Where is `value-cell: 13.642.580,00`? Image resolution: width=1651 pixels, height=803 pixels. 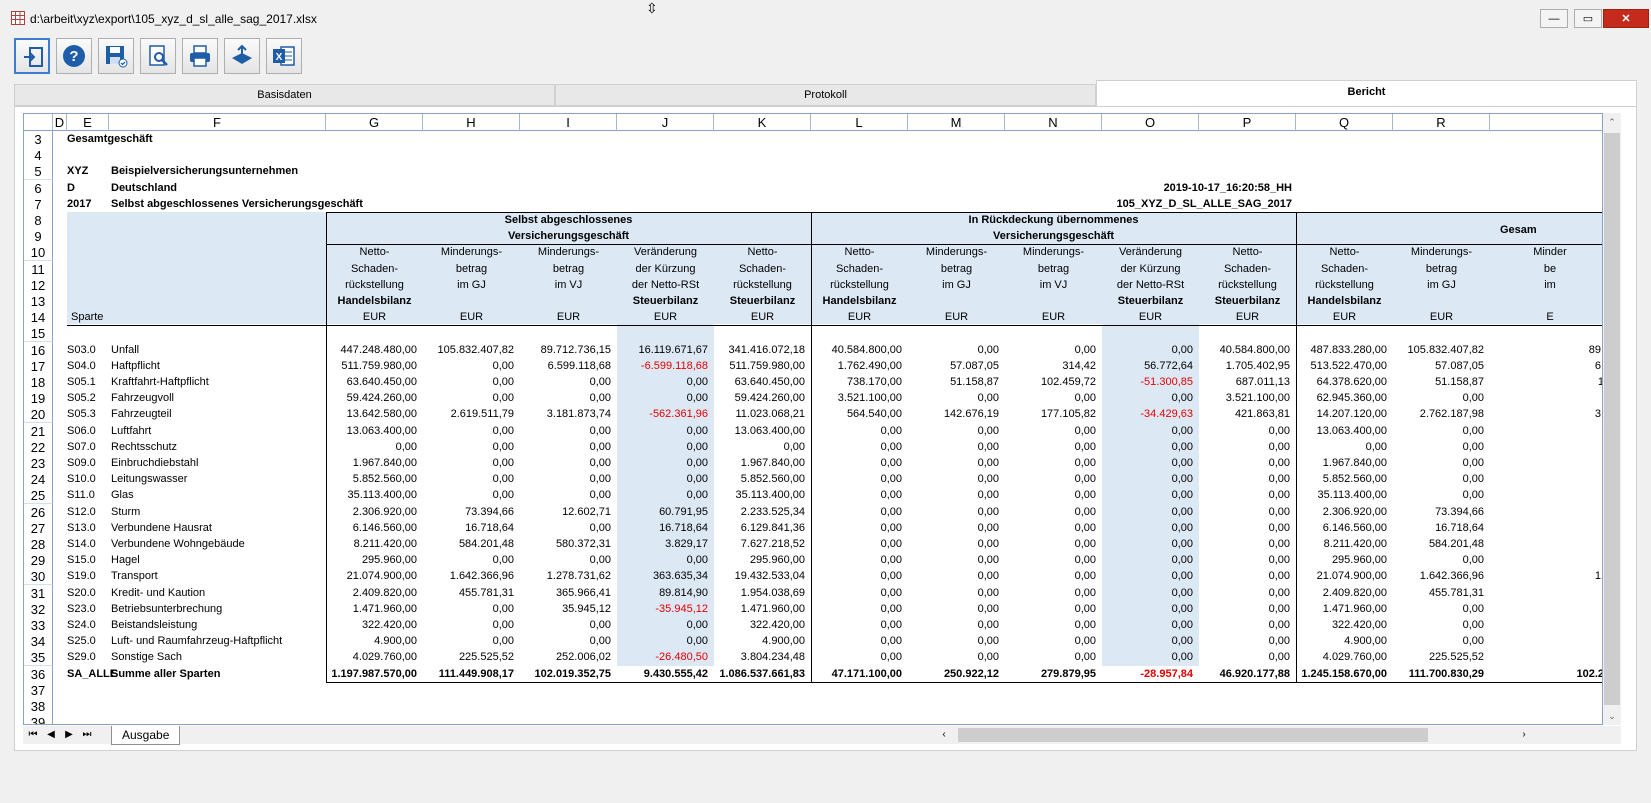
value-cell: 13.642.580,00 is located at coordinates (381, 414).